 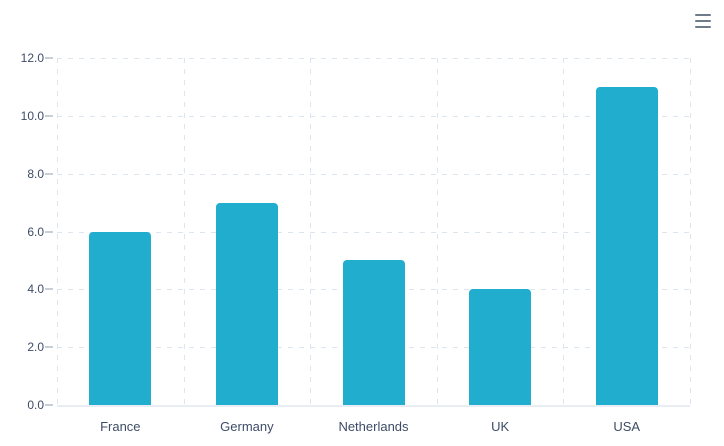 I want to click on x-axis-label: Germany, so click(x=247, y=426).